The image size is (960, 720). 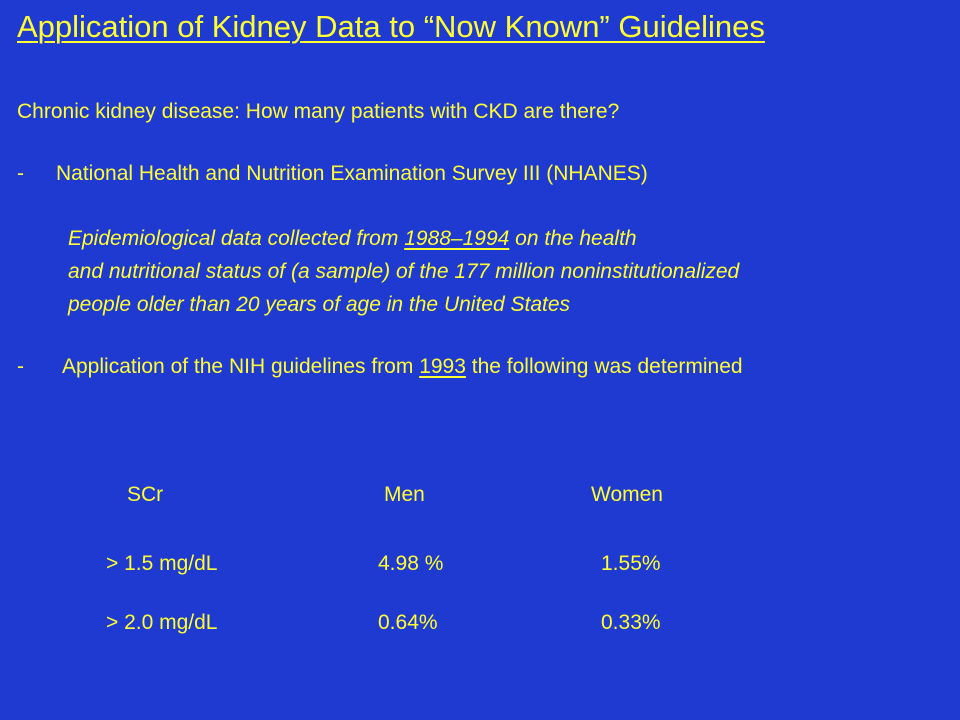 What do you see at coordinates (604, 366) in the screenshot?
I see `bullet-nih-text-end: the following was determined` at bounding box center [604, 366].